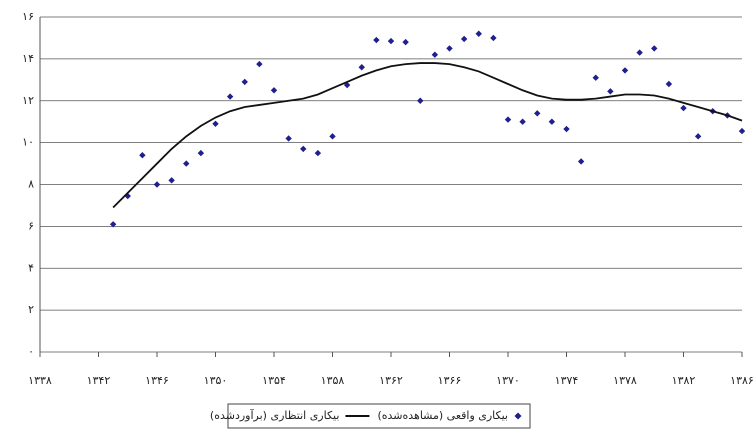 This screenshot has height=445, width=753. Describe the element at coordinates (31, 351) in the screenshot. I see `y-tick-label: ۰` at that location.